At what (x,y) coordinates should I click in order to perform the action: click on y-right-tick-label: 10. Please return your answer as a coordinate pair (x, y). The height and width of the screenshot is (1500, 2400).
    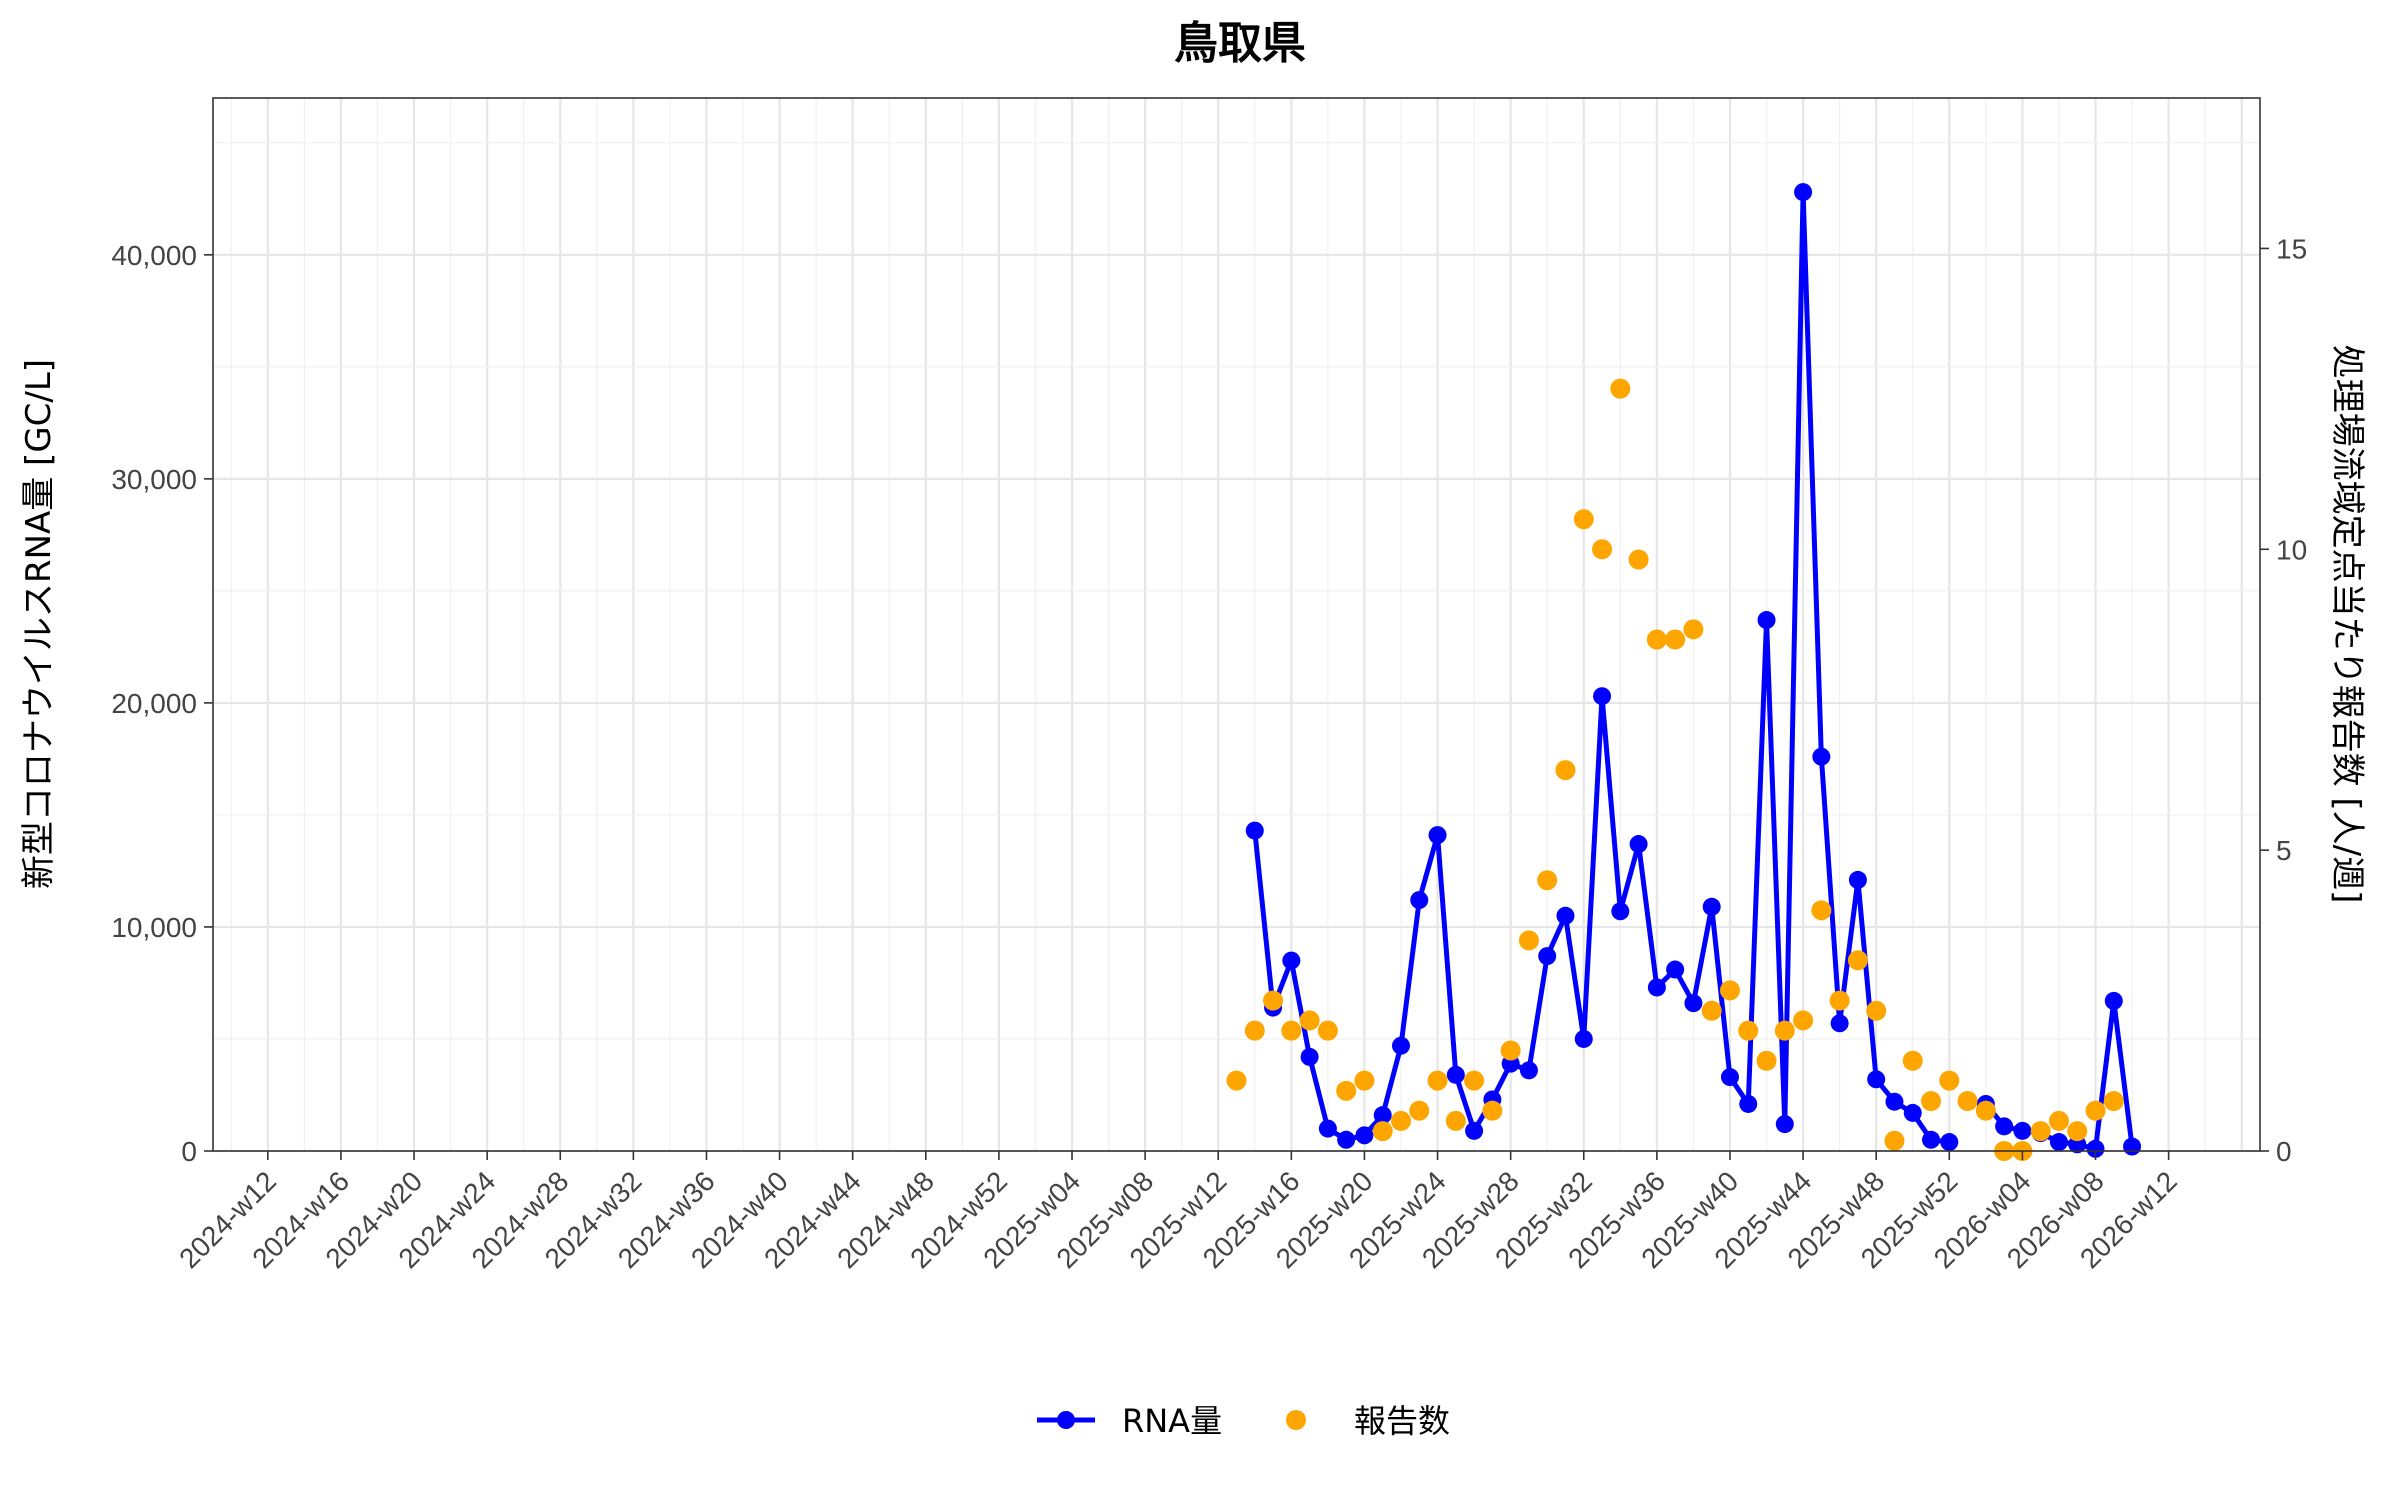
    Looking at the image, I should click on (2291, 549).